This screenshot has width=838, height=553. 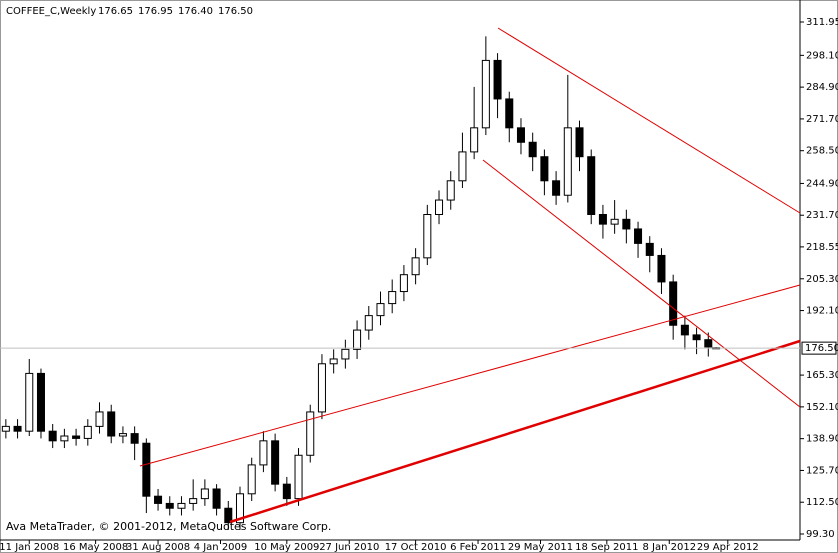 I want to click on y-tick-label: 298.10, so click(x=822, y=55).